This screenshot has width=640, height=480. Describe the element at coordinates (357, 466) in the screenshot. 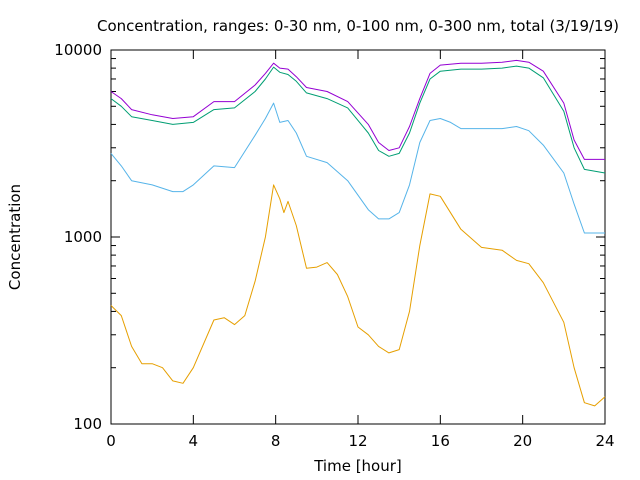

I see `x-axis-label: Time [hour]` at that location.